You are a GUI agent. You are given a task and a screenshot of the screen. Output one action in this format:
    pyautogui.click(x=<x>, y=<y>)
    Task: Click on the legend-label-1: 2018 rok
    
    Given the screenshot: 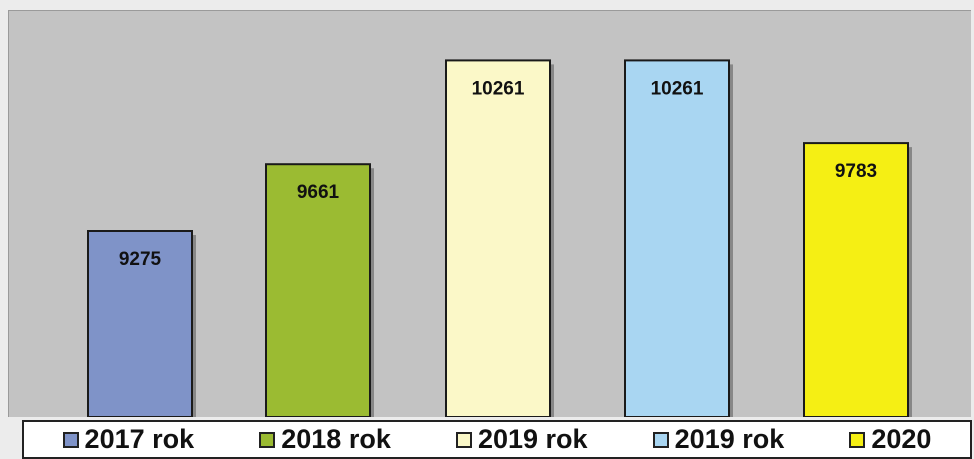 What is the action you would take?
    pyautogui.click(x=336, y=439)
    